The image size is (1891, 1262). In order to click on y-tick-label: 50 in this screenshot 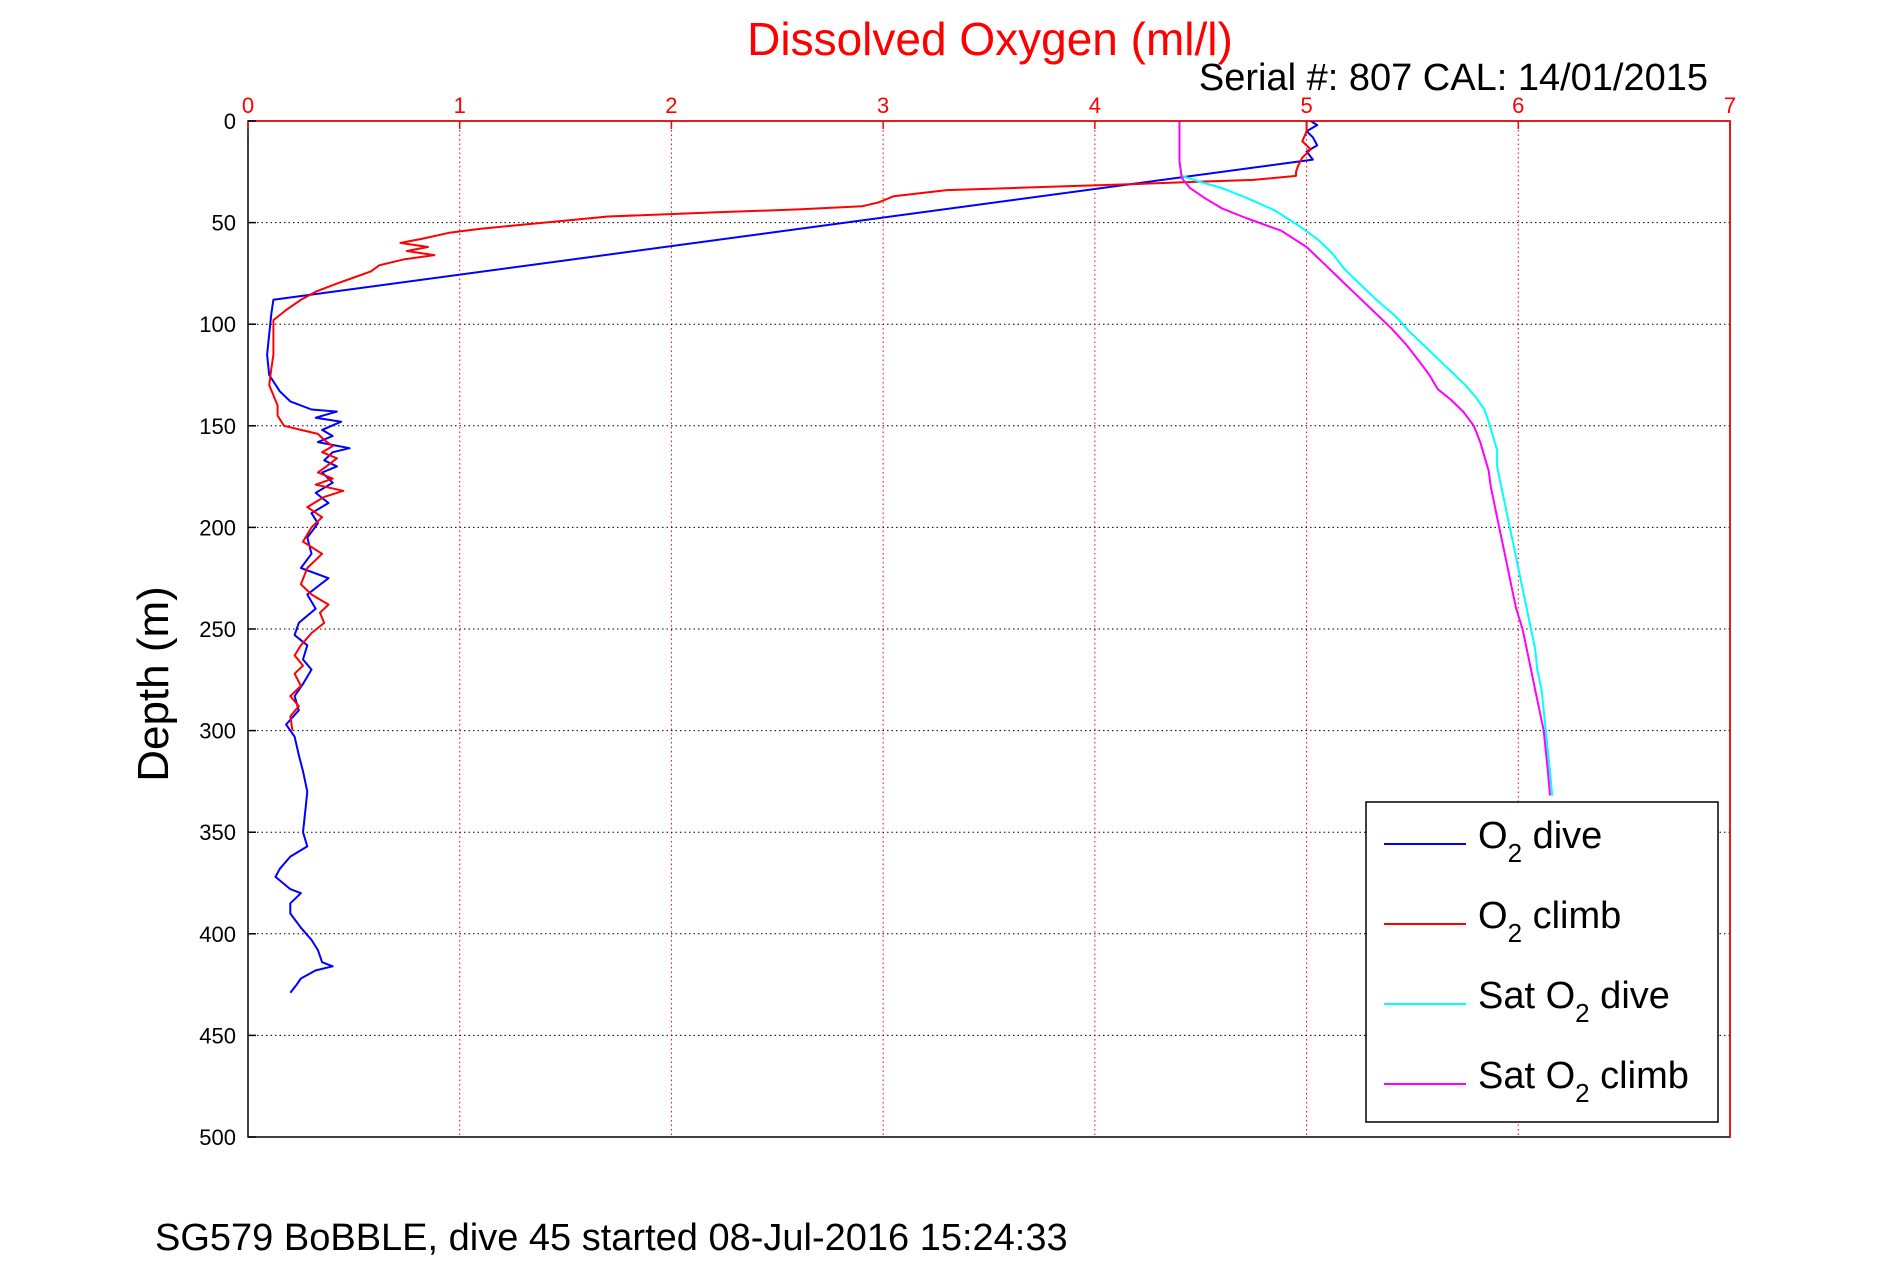, I will do `click(224, 223)`.